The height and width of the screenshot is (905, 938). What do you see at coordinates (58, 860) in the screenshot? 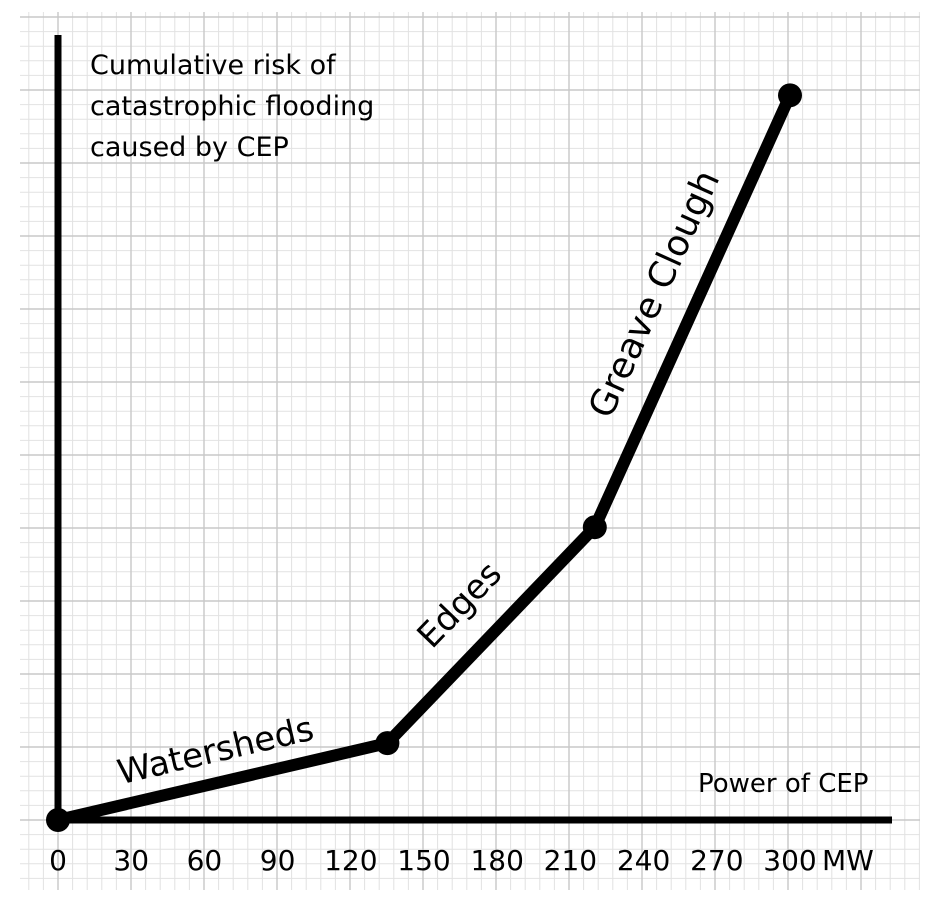
I see `x-tick-label: 0` at bounding box center [58, 860].